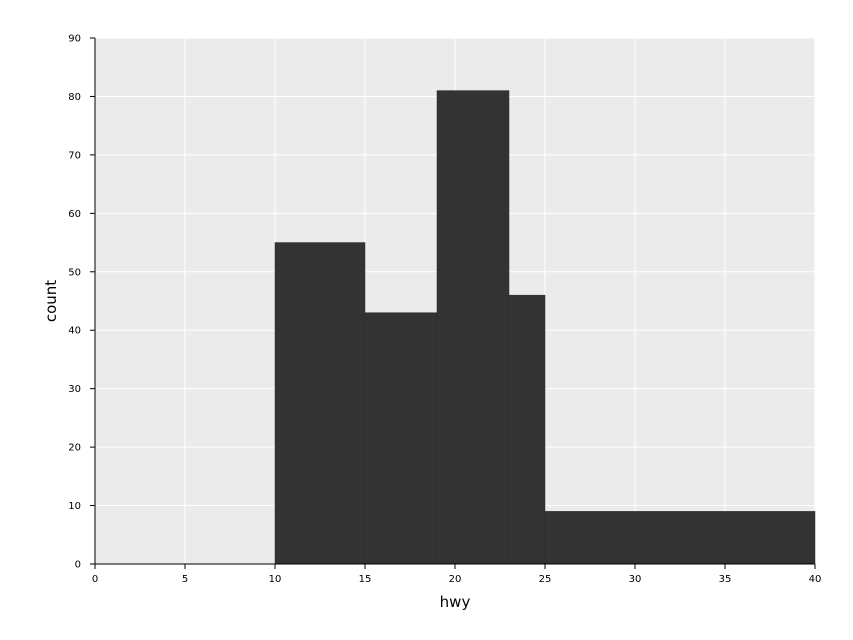 Image resolution: width=853 pixels, height=640 pixels. I want to click on y-tick-label: 10, so click(74, 506).